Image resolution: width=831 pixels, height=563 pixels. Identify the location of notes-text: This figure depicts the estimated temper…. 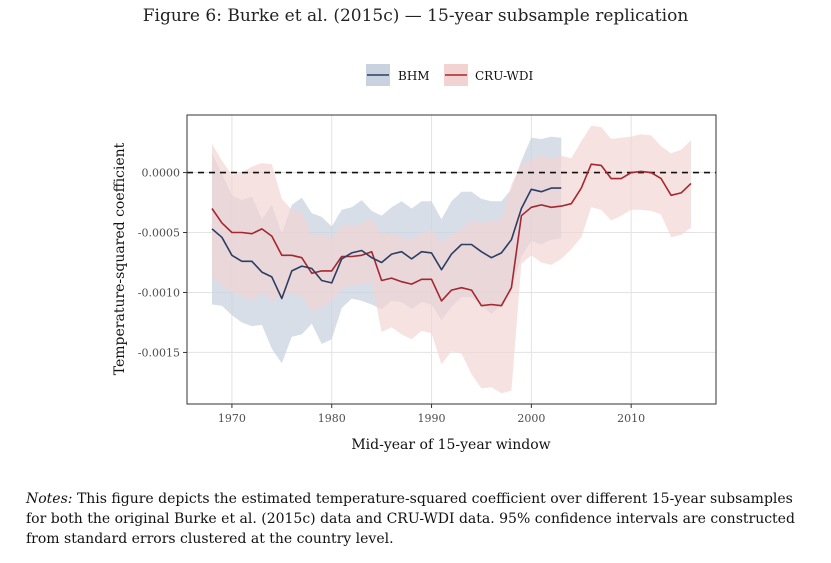
(410, 519).